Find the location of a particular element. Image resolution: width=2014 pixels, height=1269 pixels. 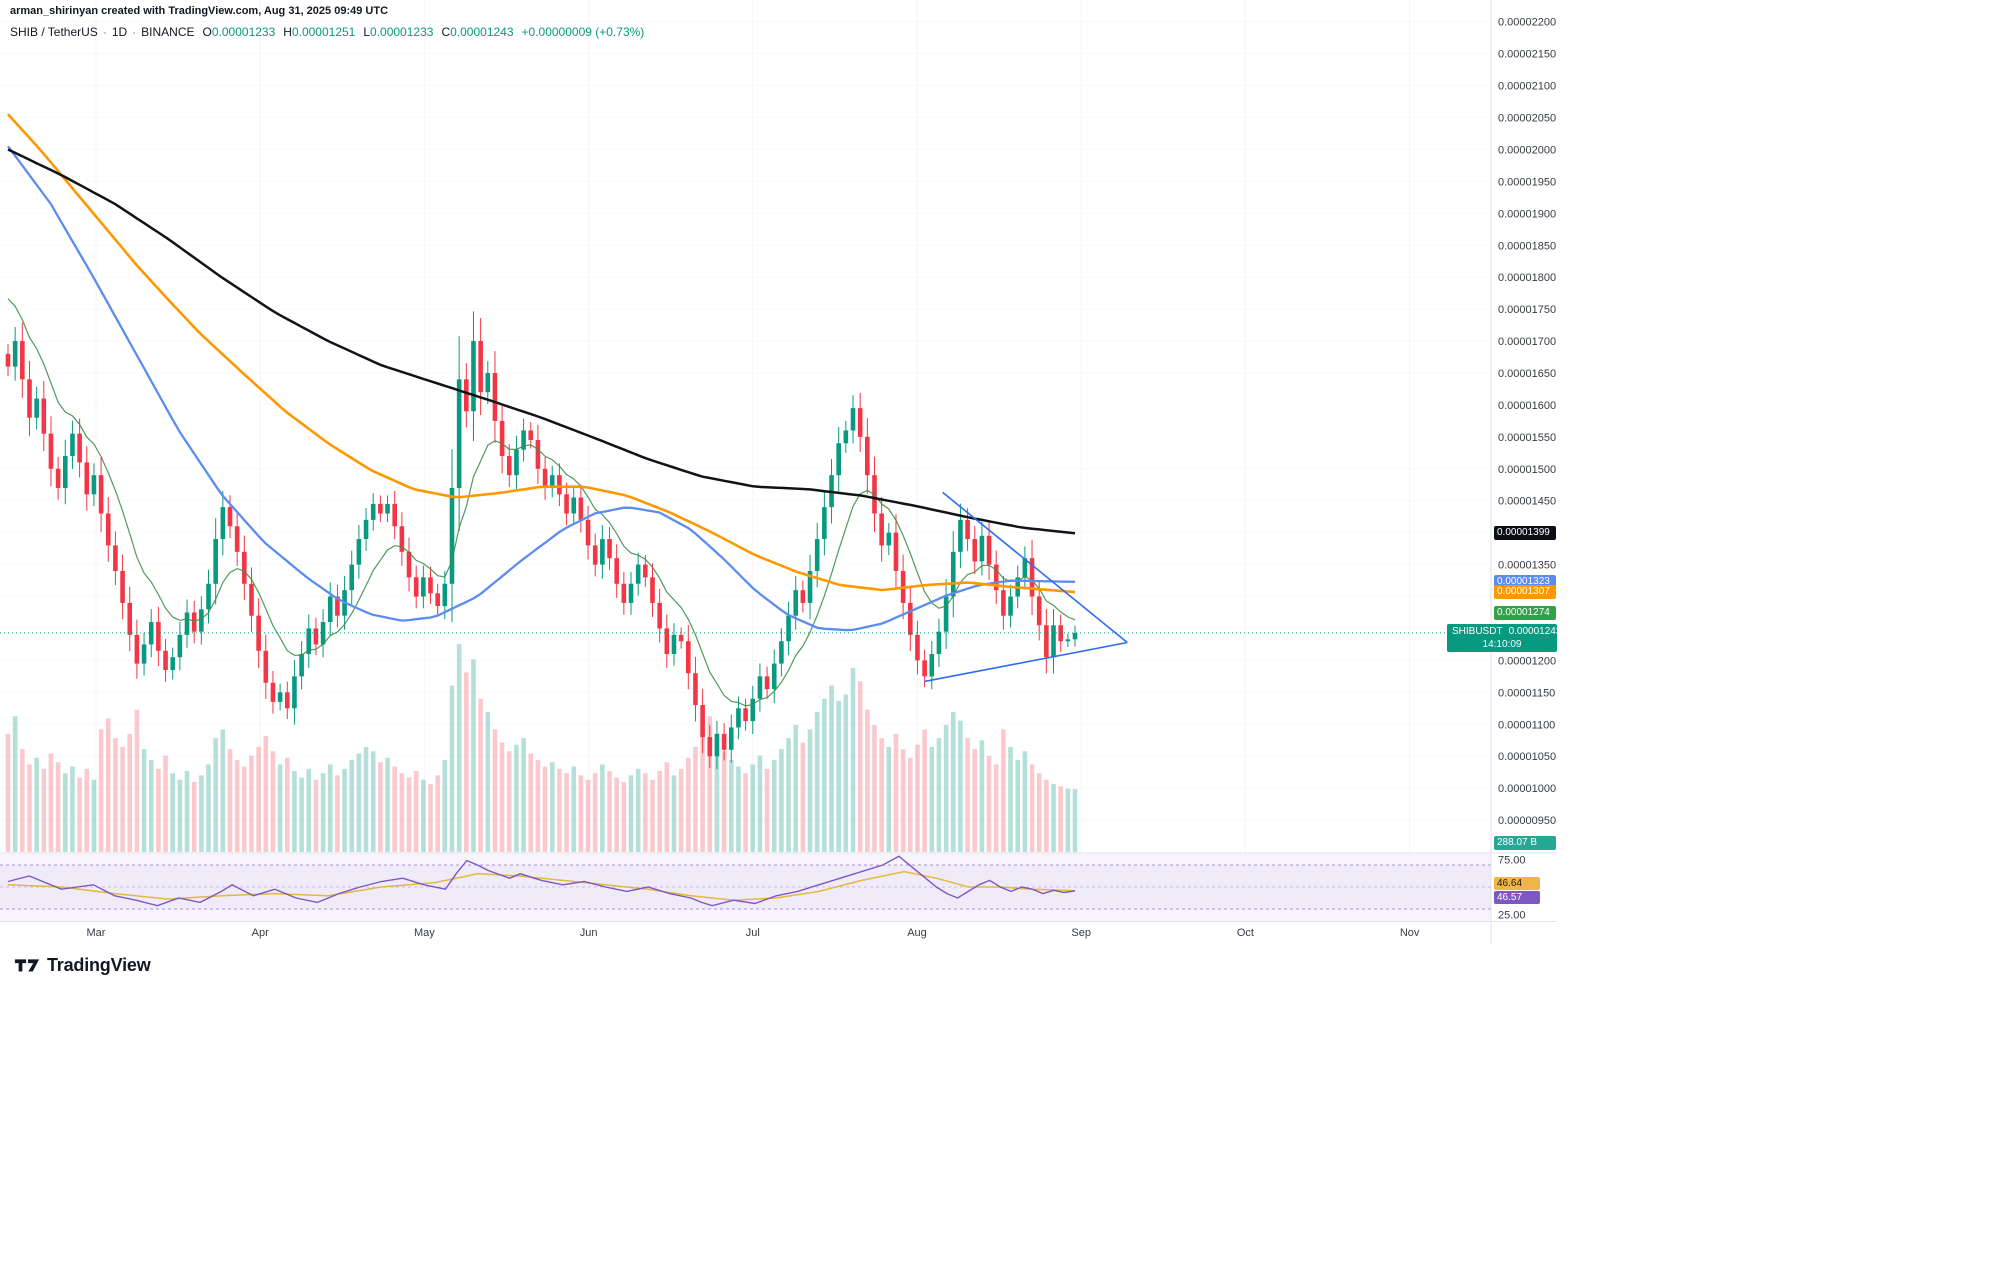

svg-text: Apr is located at coordinates (260, 933).